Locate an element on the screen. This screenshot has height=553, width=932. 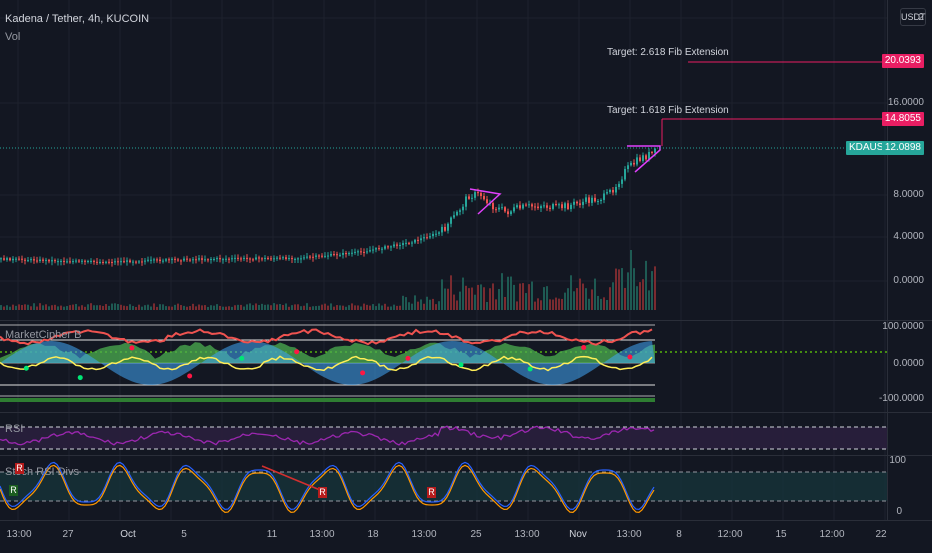
volume-legend: Vol is located at coordinates (13, 37).